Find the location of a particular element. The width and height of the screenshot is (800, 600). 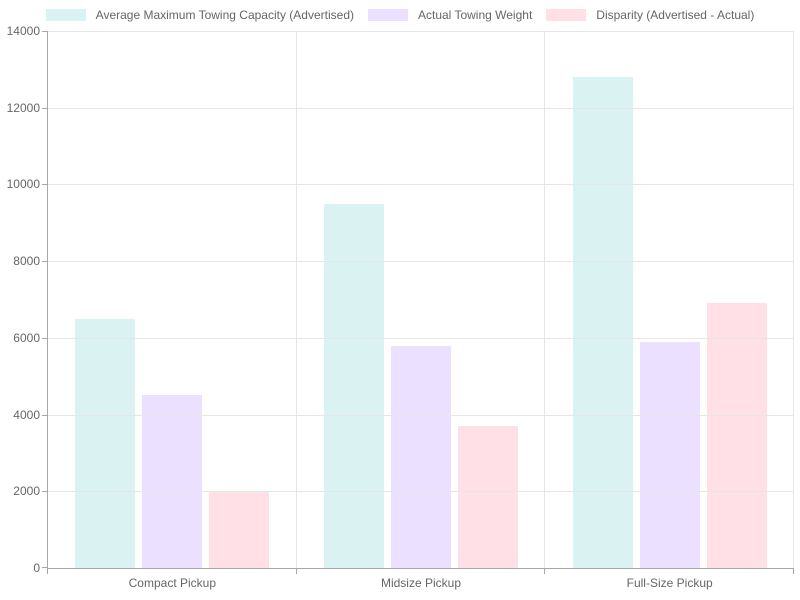

y-axis-line is located at coordinates (47, 299).